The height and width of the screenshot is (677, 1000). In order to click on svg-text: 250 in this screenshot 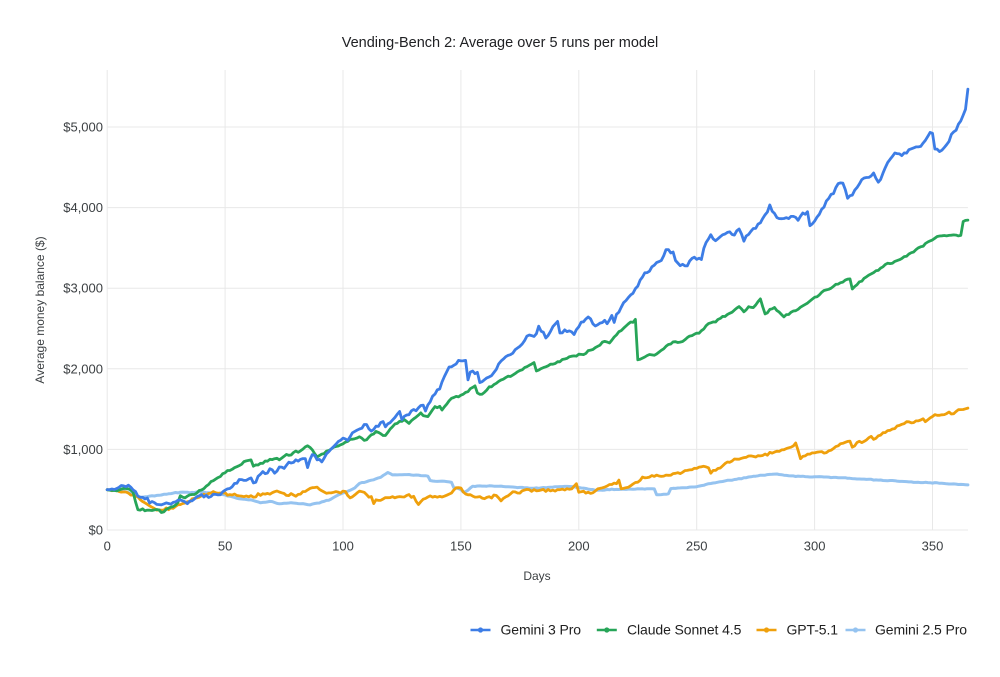, I will do `click(697, 546)`.